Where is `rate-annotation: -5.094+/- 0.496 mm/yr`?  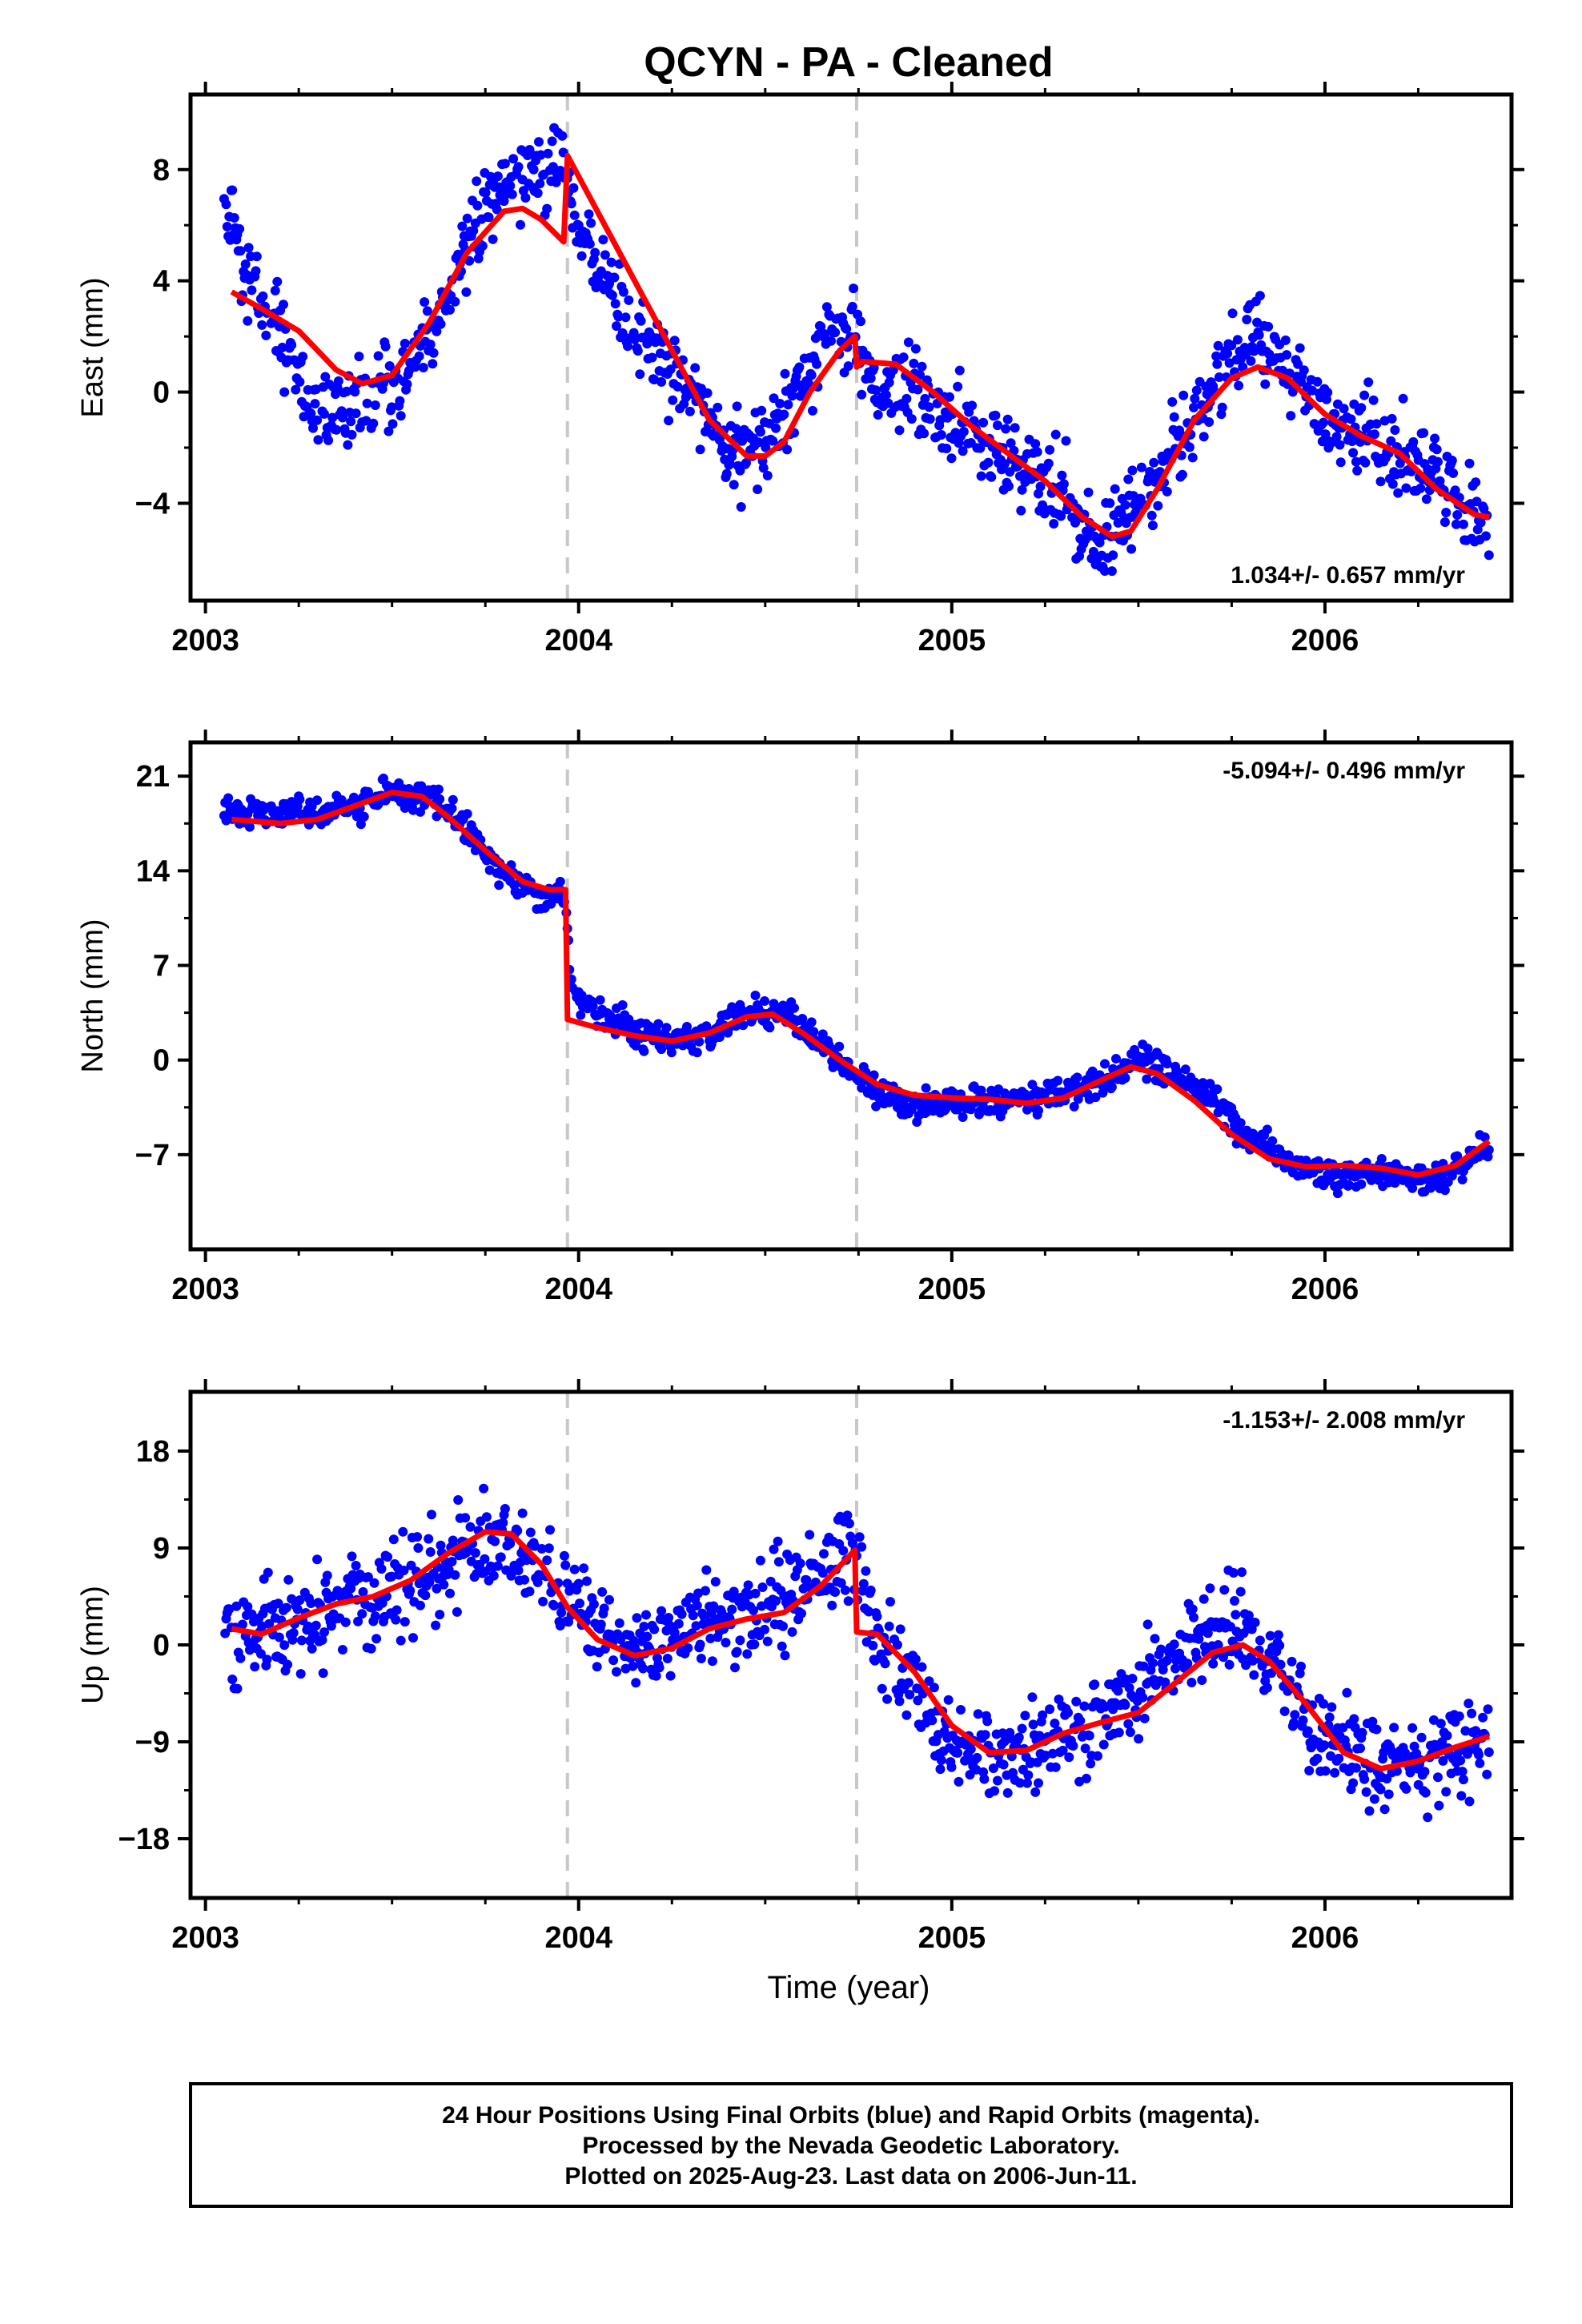
rate-annotation: -5.094+/- 0.496 mm/yr is located at coordinates (1344, 771).